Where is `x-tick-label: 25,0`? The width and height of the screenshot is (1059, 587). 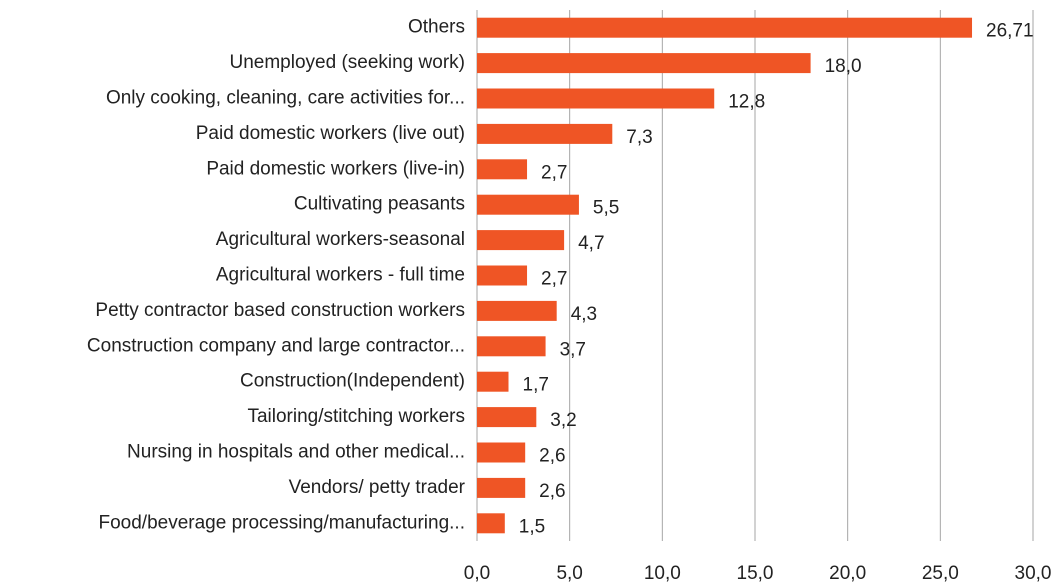
x-tick-label: 25,0 is located at coordinates (940, 573).